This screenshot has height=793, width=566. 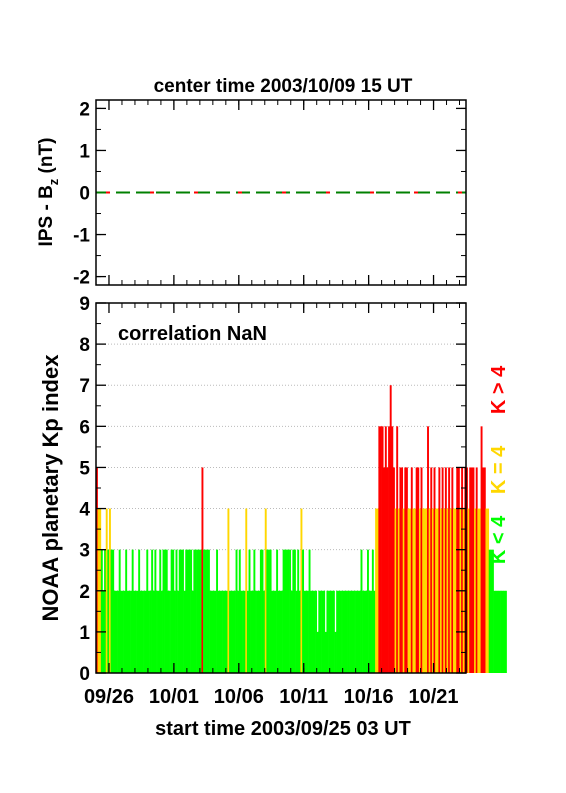 What do you see at coordinates (369, 697) in the screenshot?
I see `kp-xtick-label: 10/16` at bounding box center [369, 697].